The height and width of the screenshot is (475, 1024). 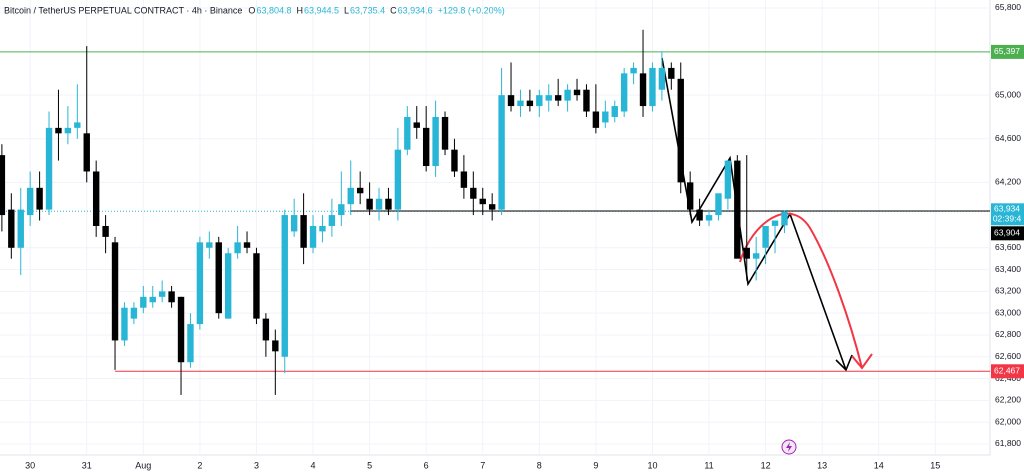 What do you see at coordinates (346, 10) in the screenshot?
I see `ohlc-key: L` at bounding box center [346, 10].